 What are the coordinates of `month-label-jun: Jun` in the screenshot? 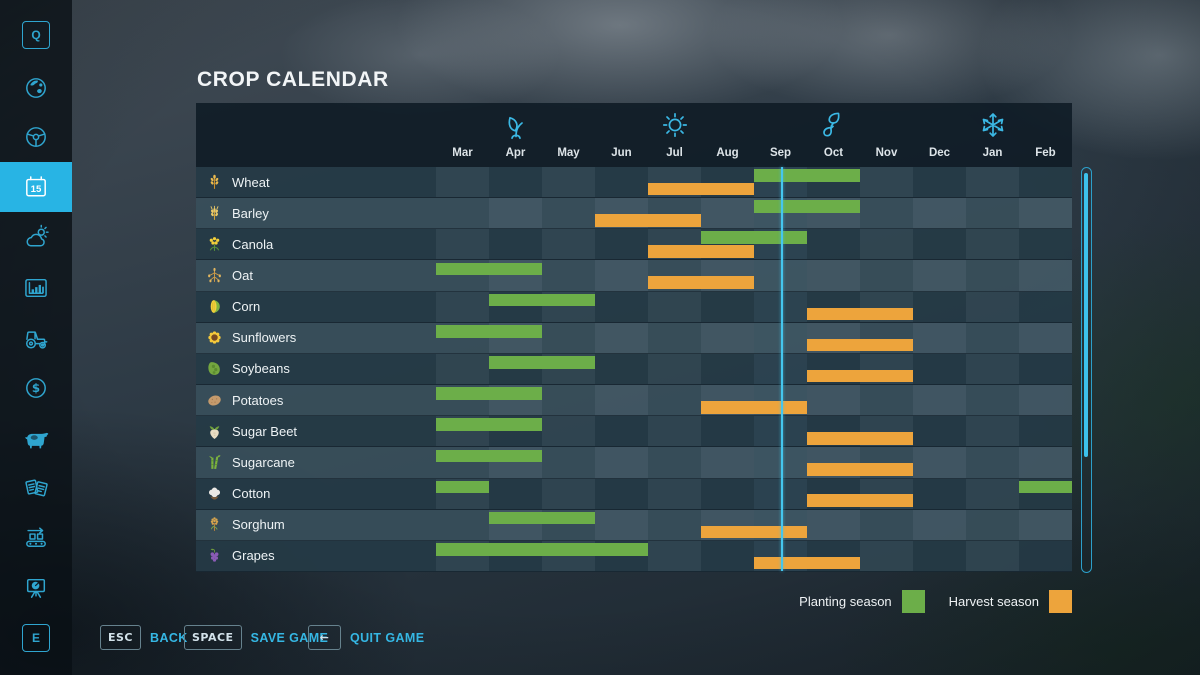 It's located at (621, 153).